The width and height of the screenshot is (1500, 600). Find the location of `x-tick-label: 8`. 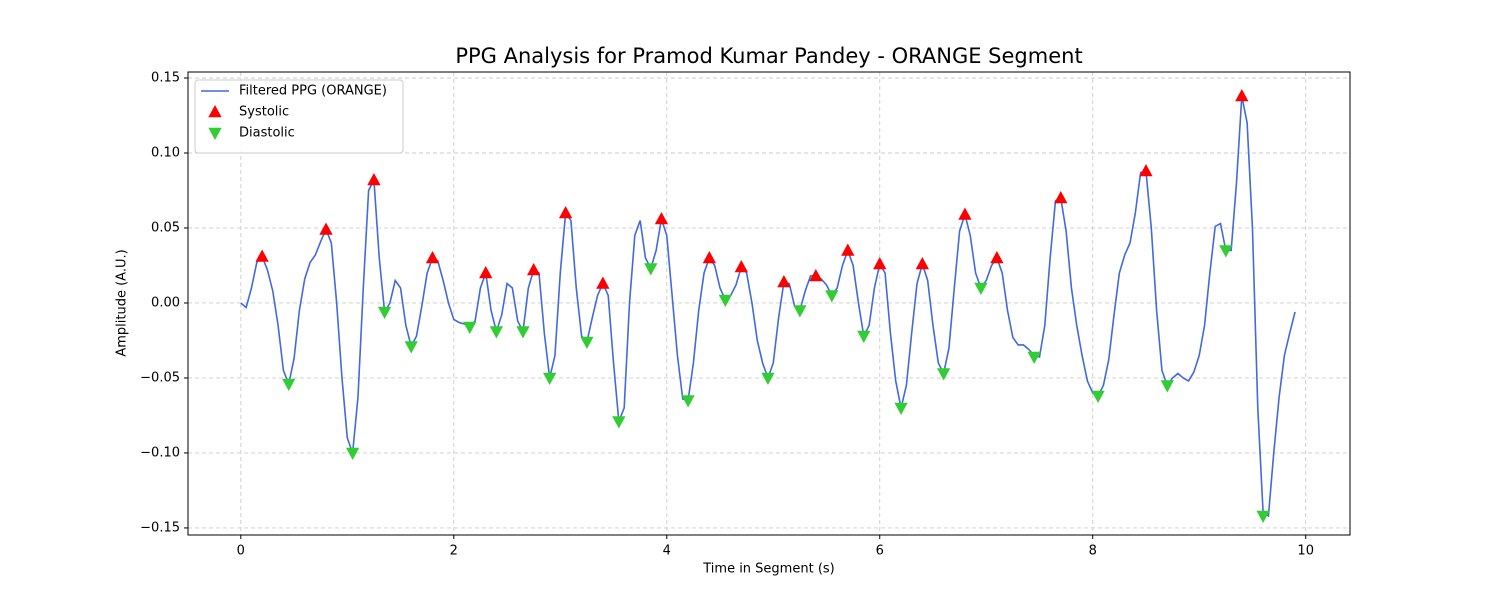

x-tick-label: 8 is located at coordinates (1093, 551).